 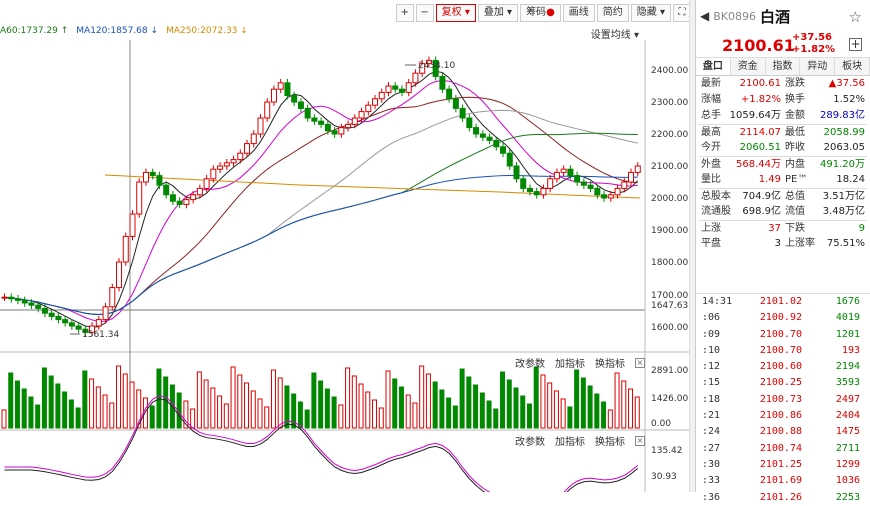 I want to click on stat-cell: 金额 289.83亿, so click(x=825, y=116).